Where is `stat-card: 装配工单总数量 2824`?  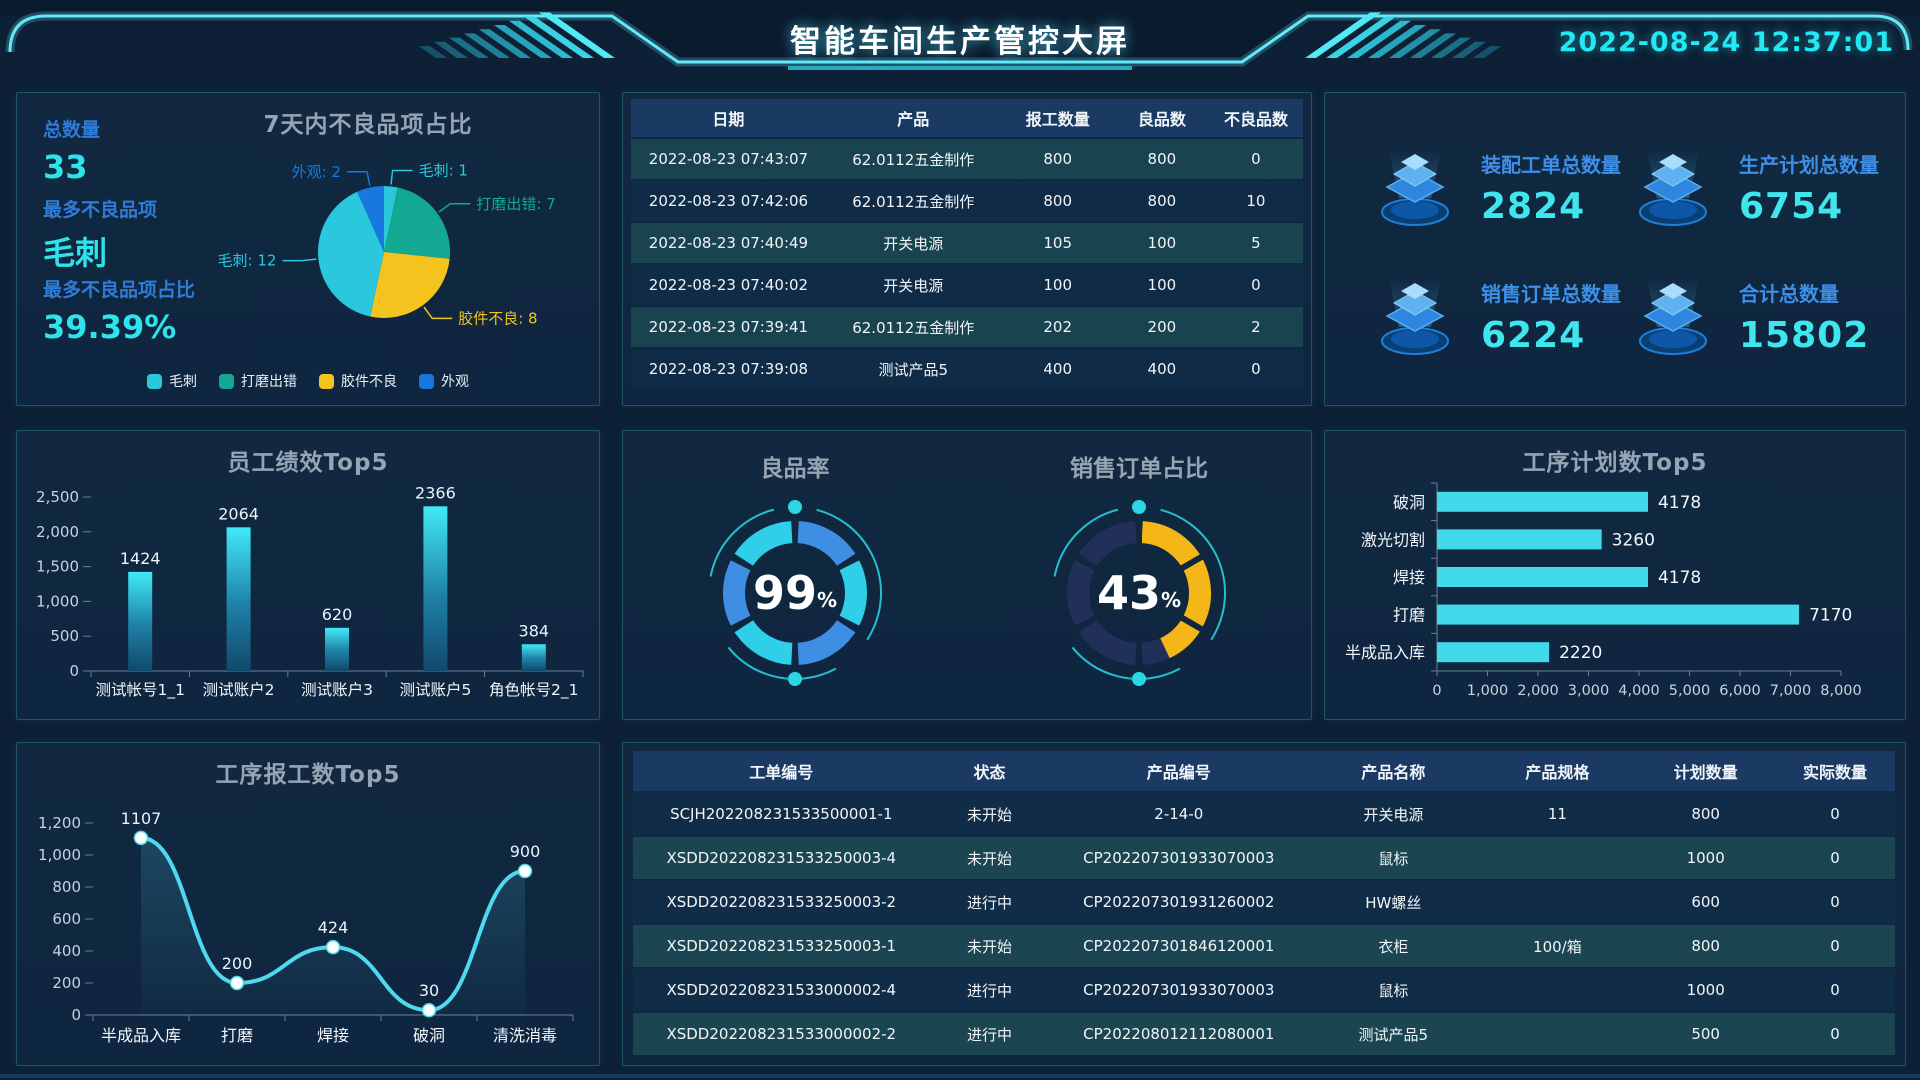 stat-card: 装配工单总数量 2824 is located at coordinates (1494, 187).